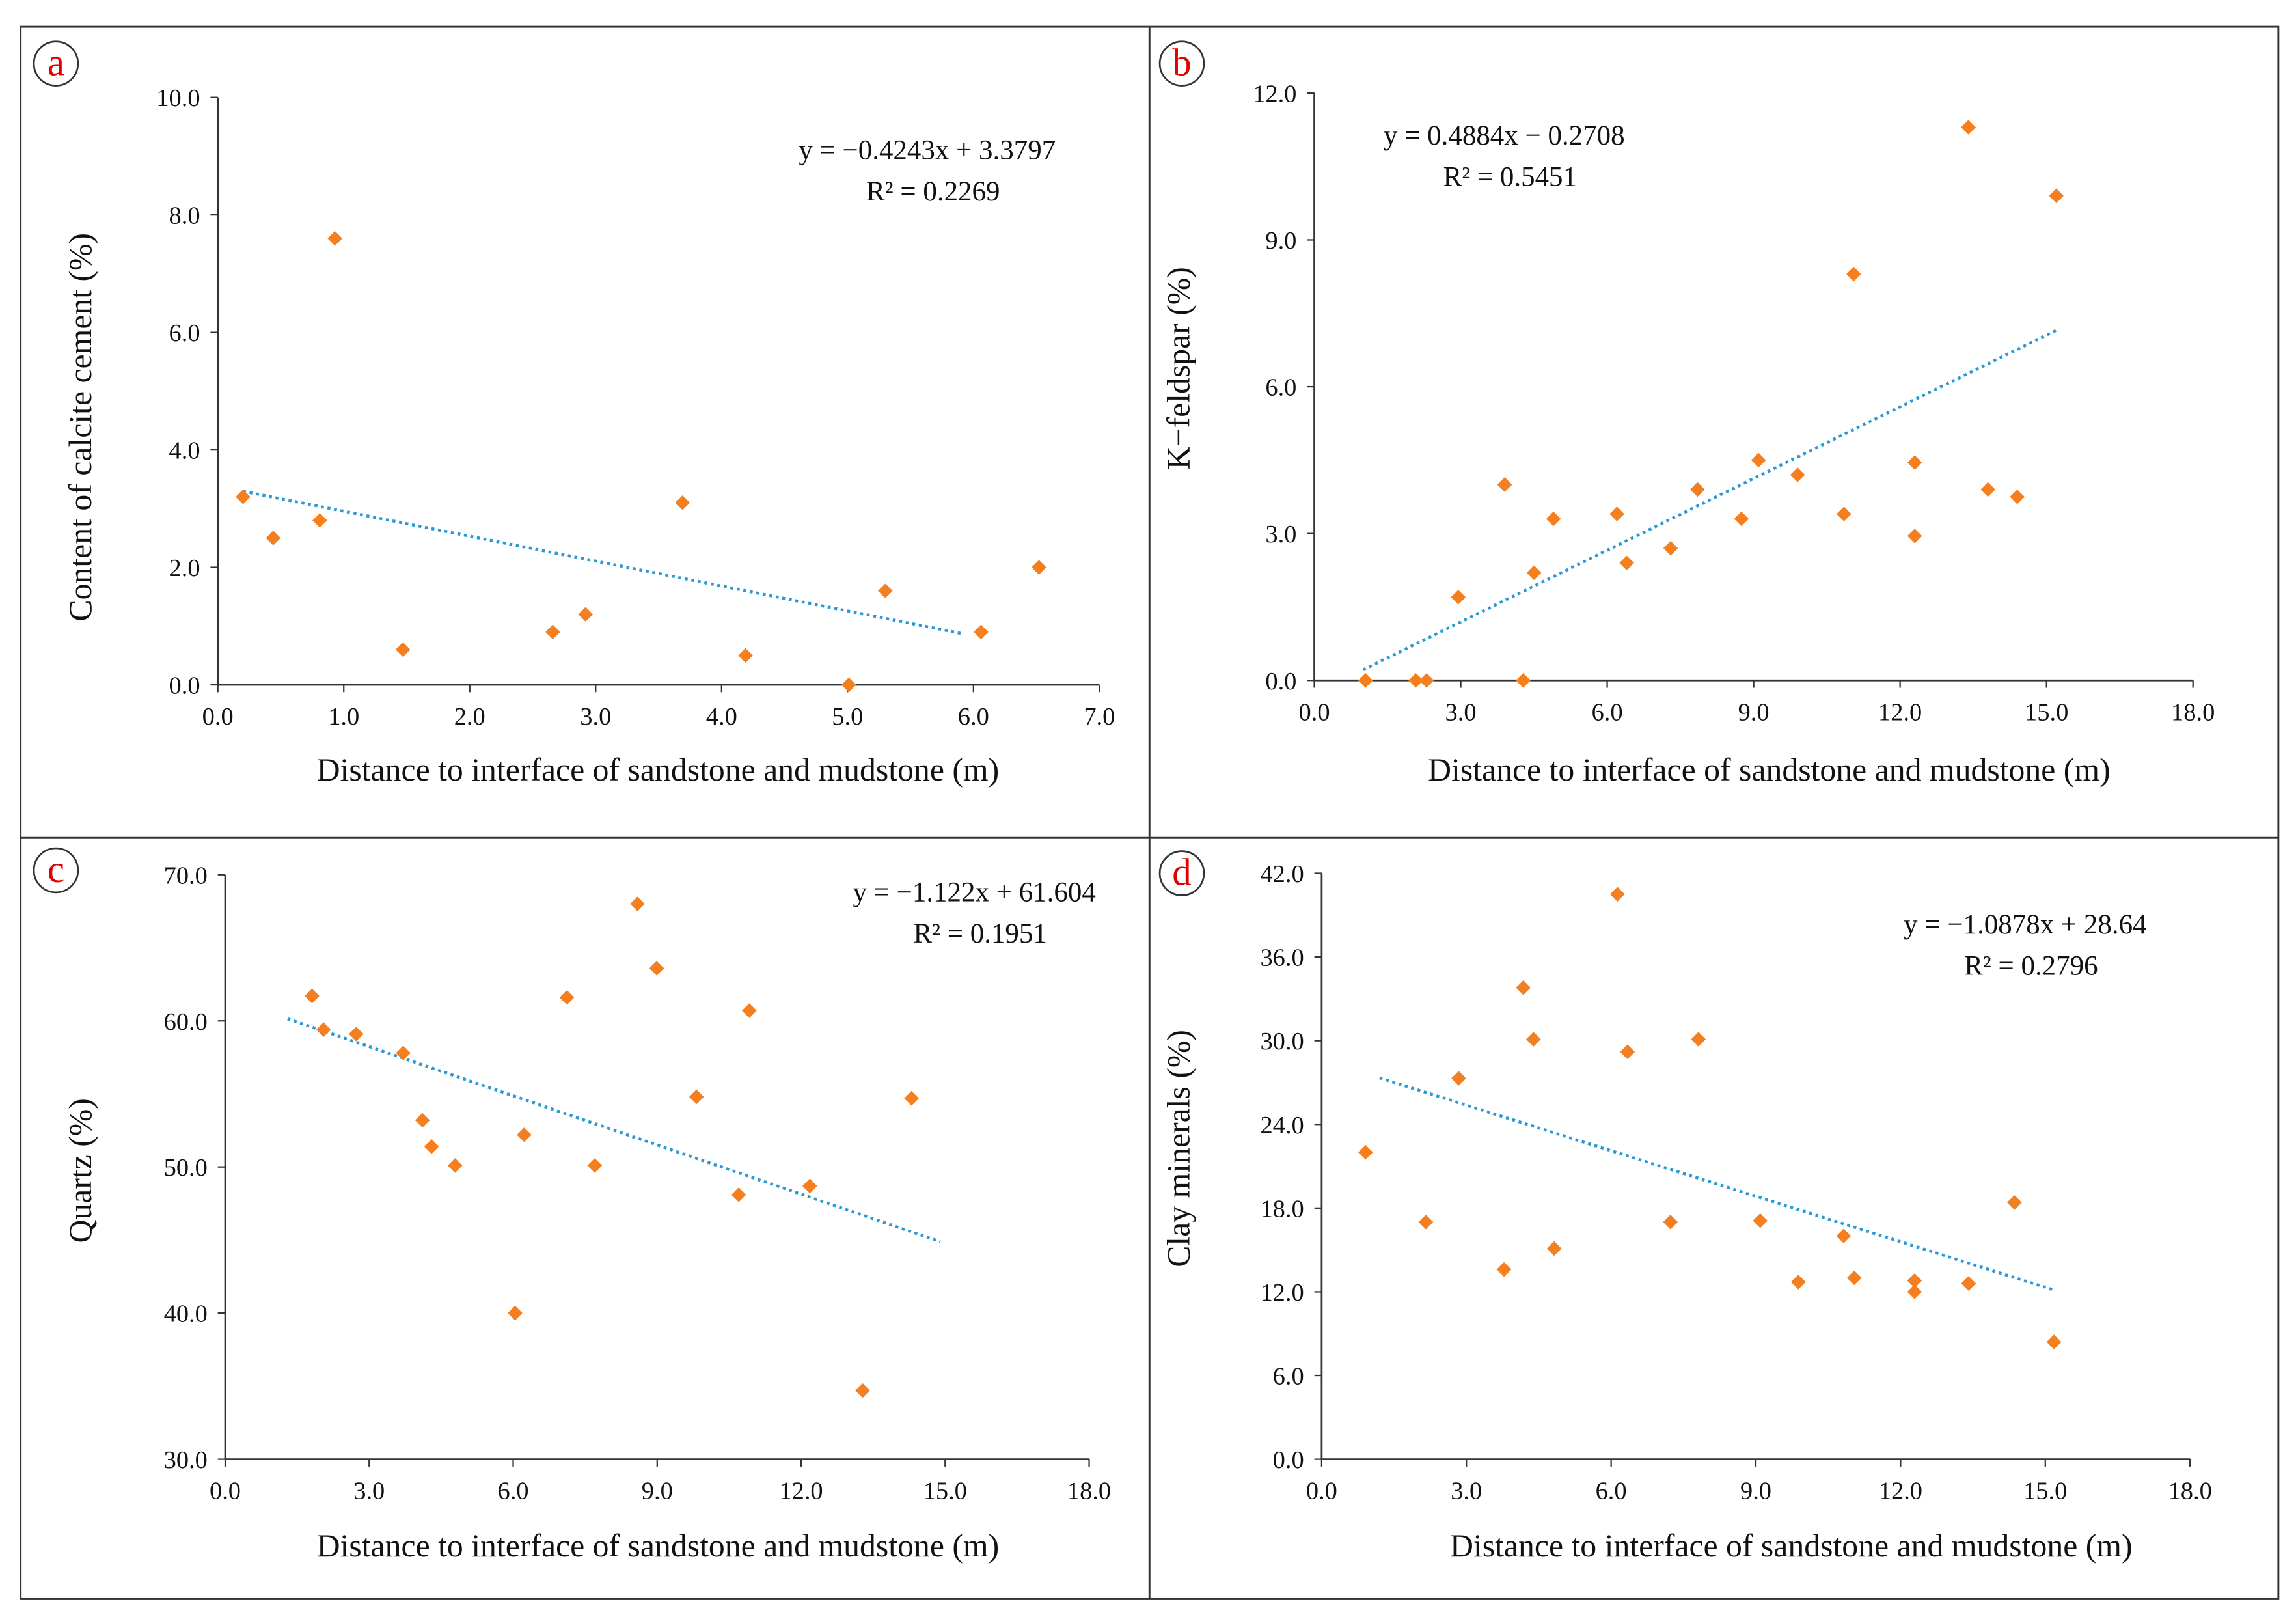 This screenshot has height=1617, width=2296. What do you see at coordinates (974, 892) in the screenshot?
I see `trend-equation: y = −1.122x + 61.604` at bounding box center [974, 892].